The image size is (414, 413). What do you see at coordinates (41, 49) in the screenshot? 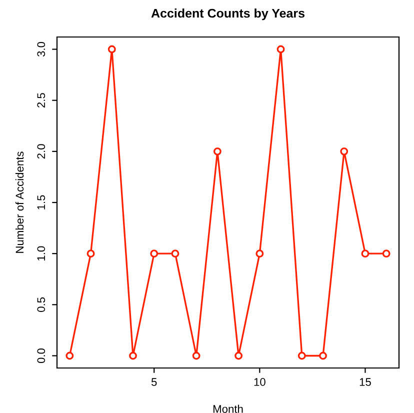
I see `y-tick-label: 3.0` at bounding box center [41, 49].